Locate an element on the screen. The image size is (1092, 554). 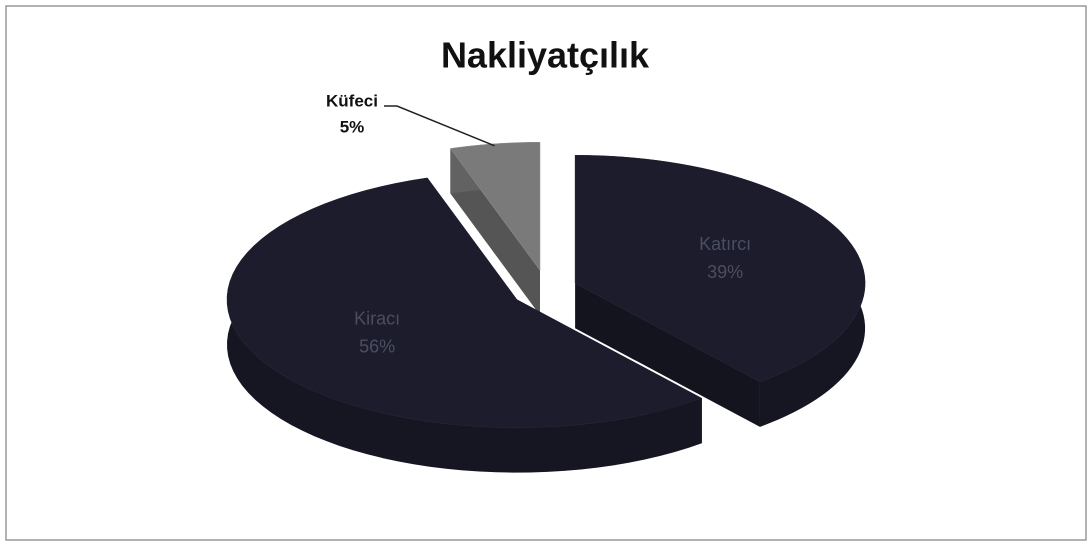
slice-value-label: 56% is located at coordinates (377, 346).